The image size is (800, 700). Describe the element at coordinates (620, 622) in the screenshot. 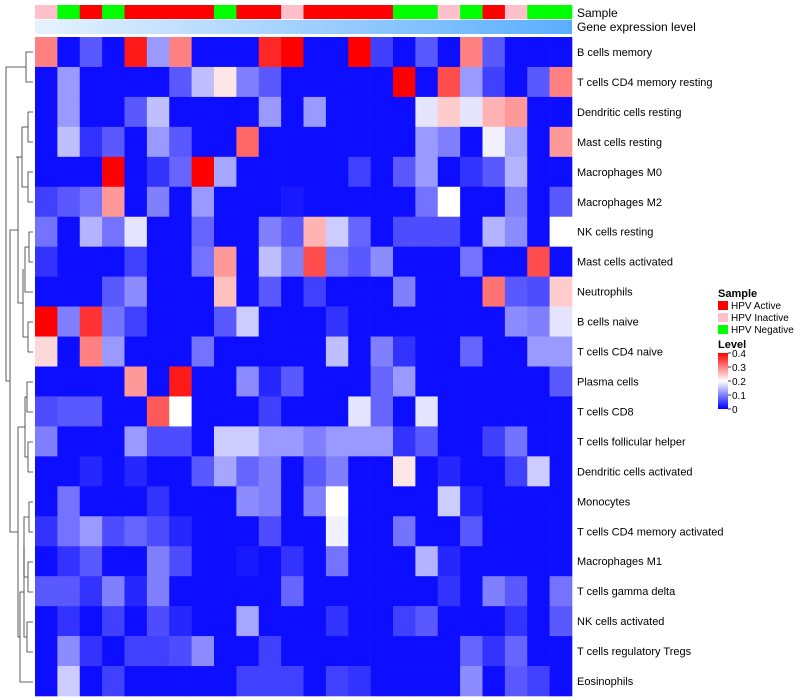

I see `row-label: NK cells activated` at that location.